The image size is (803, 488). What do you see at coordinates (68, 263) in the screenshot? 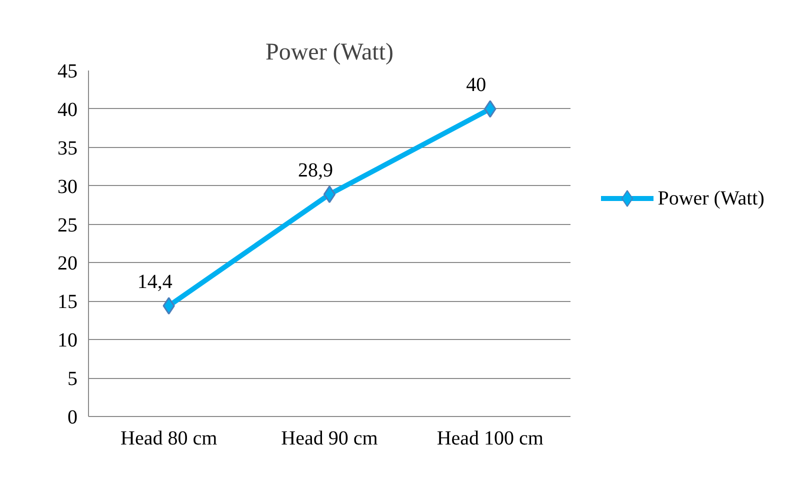
I see `y-tick-label: 20` at bounding box center [68, 263].